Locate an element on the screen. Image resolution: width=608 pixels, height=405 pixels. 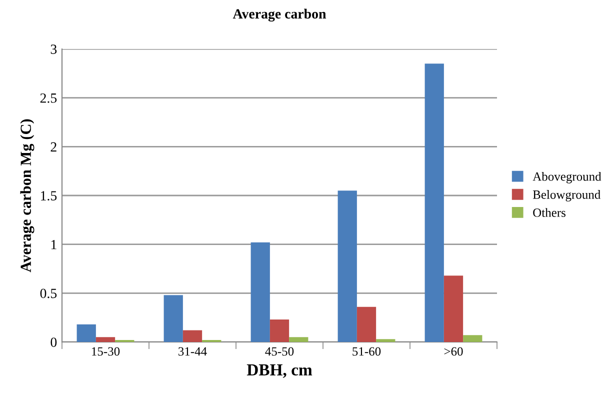
y-tick-label: 1 is located at coordinates (53, 245).